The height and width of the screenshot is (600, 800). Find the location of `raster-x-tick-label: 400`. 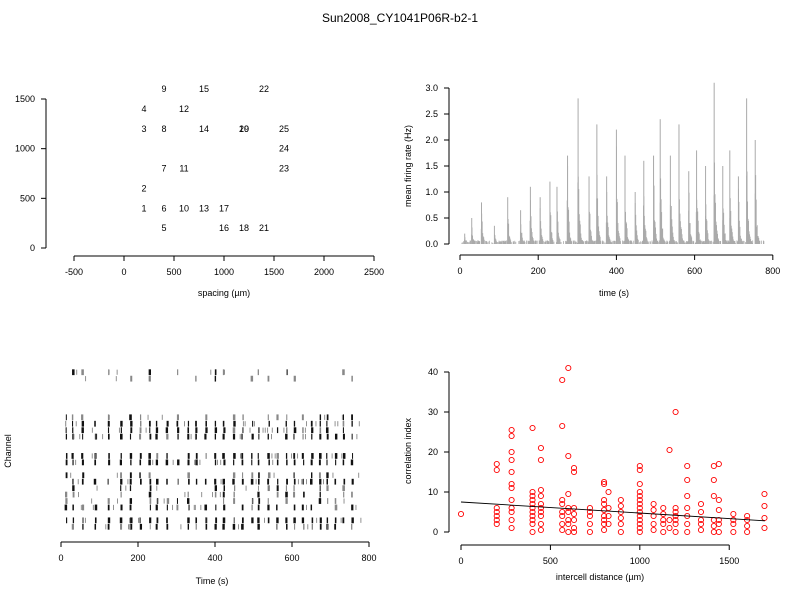

raster-x-tick-label: 400 is located at coordinates (214, 558).